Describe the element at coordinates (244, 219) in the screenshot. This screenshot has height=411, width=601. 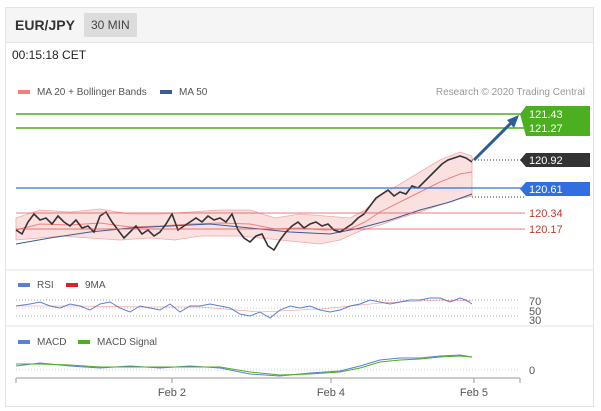
I see `ma50-line` at that location.